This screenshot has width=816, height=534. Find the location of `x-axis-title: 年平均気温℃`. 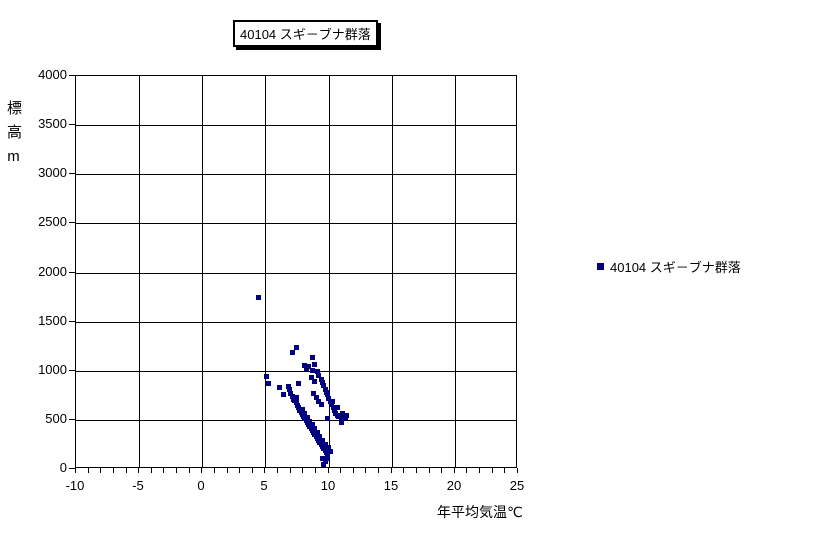

x-axis-title: 年平均気温℃ is located at coordinates (480, 512).